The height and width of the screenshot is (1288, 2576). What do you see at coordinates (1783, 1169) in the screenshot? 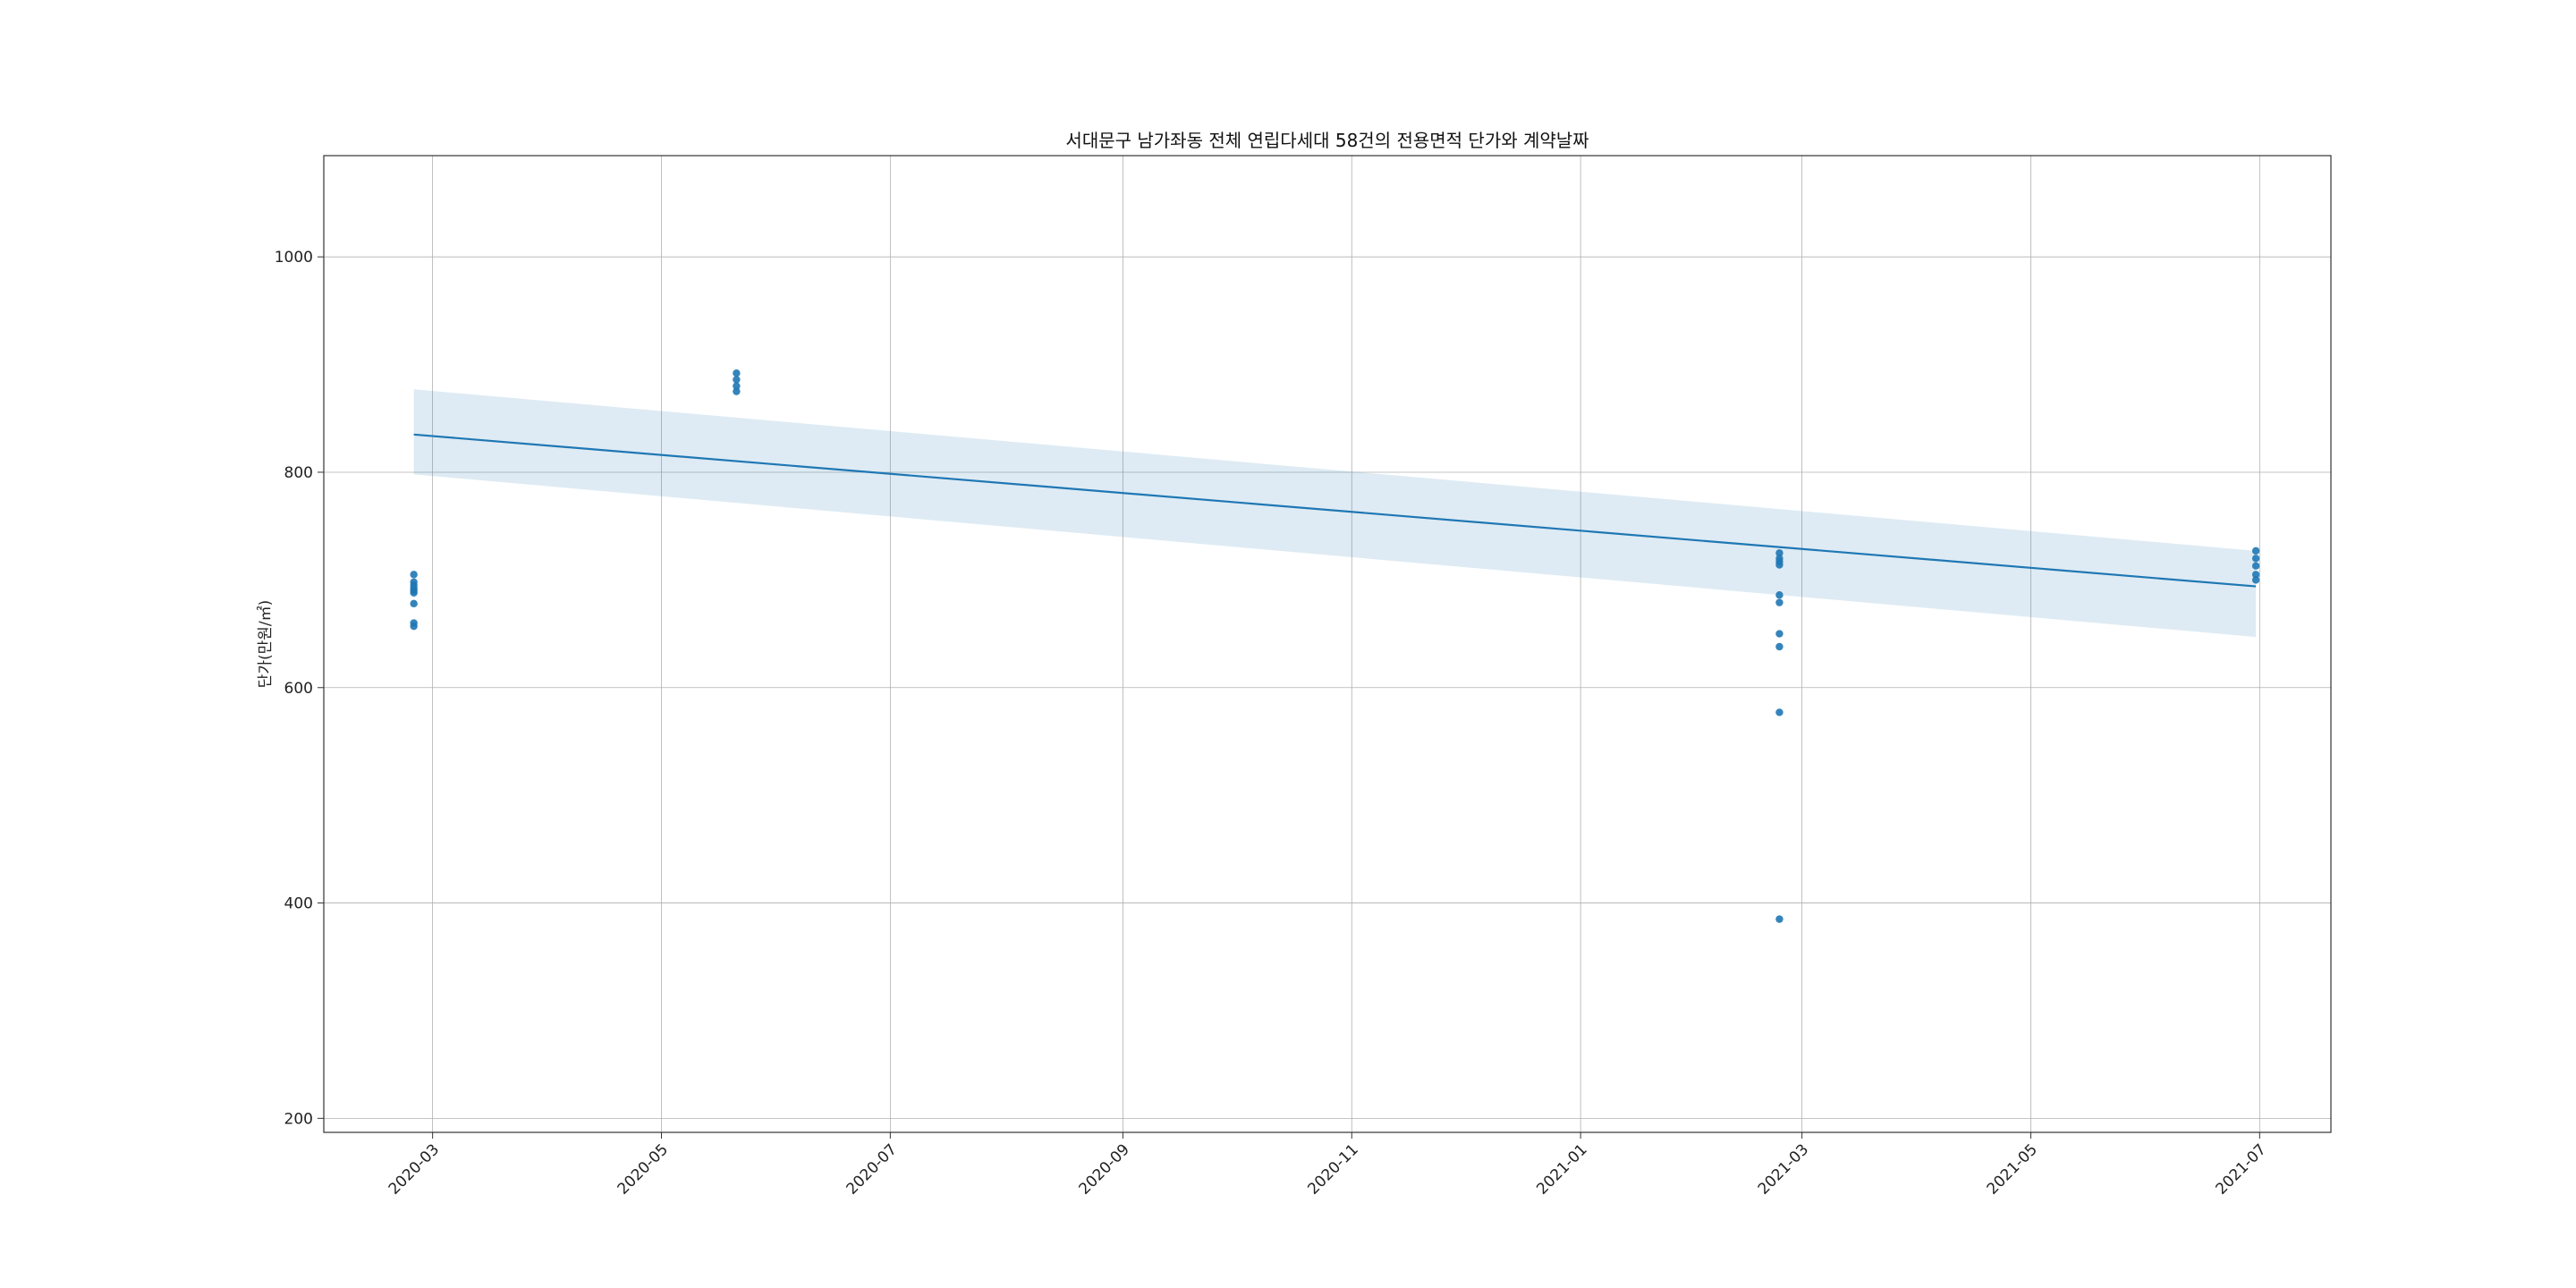
I see `x-tick-label: 2021-03` at bounding box center [1783, 1169].